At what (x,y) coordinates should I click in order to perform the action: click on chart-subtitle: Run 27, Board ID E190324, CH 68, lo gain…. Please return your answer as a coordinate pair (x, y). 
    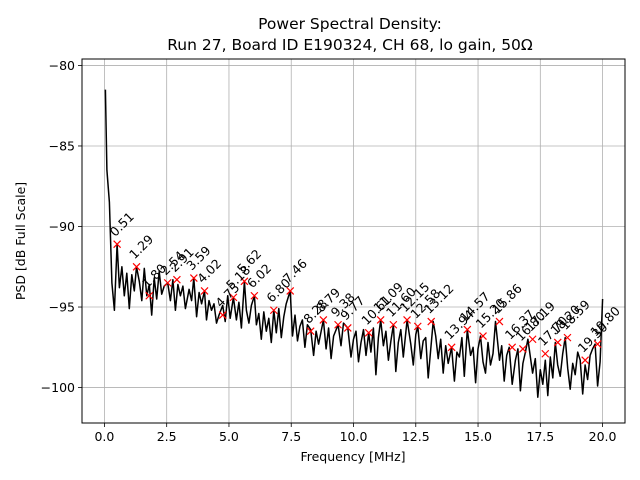
    Looking at the image, I should click on (350, 45).